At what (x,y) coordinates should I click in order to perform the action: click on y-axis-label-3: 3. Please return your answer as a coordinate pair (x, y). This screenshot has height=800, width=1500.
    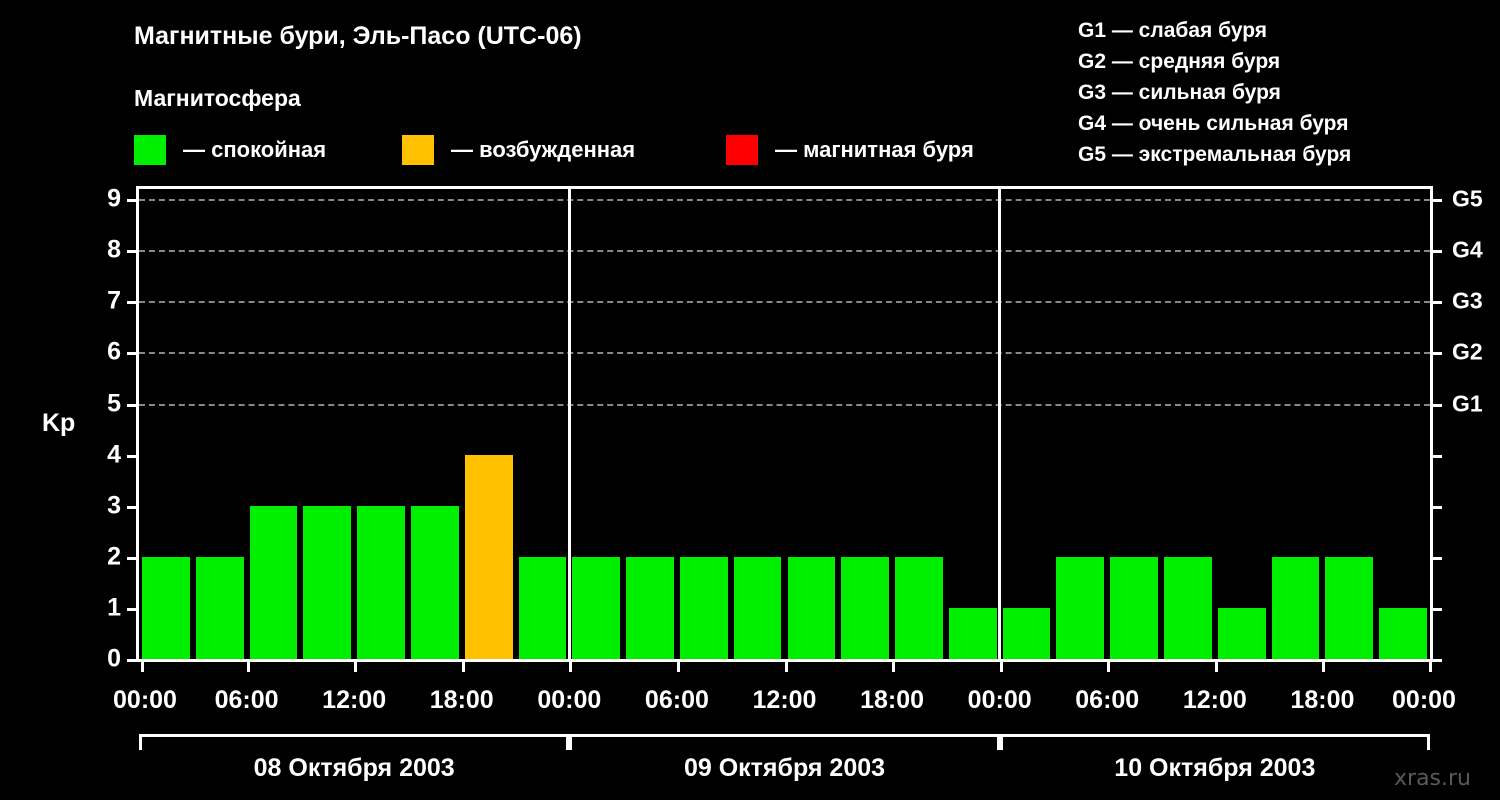
    Looking at the image, I should click on (114, 505).